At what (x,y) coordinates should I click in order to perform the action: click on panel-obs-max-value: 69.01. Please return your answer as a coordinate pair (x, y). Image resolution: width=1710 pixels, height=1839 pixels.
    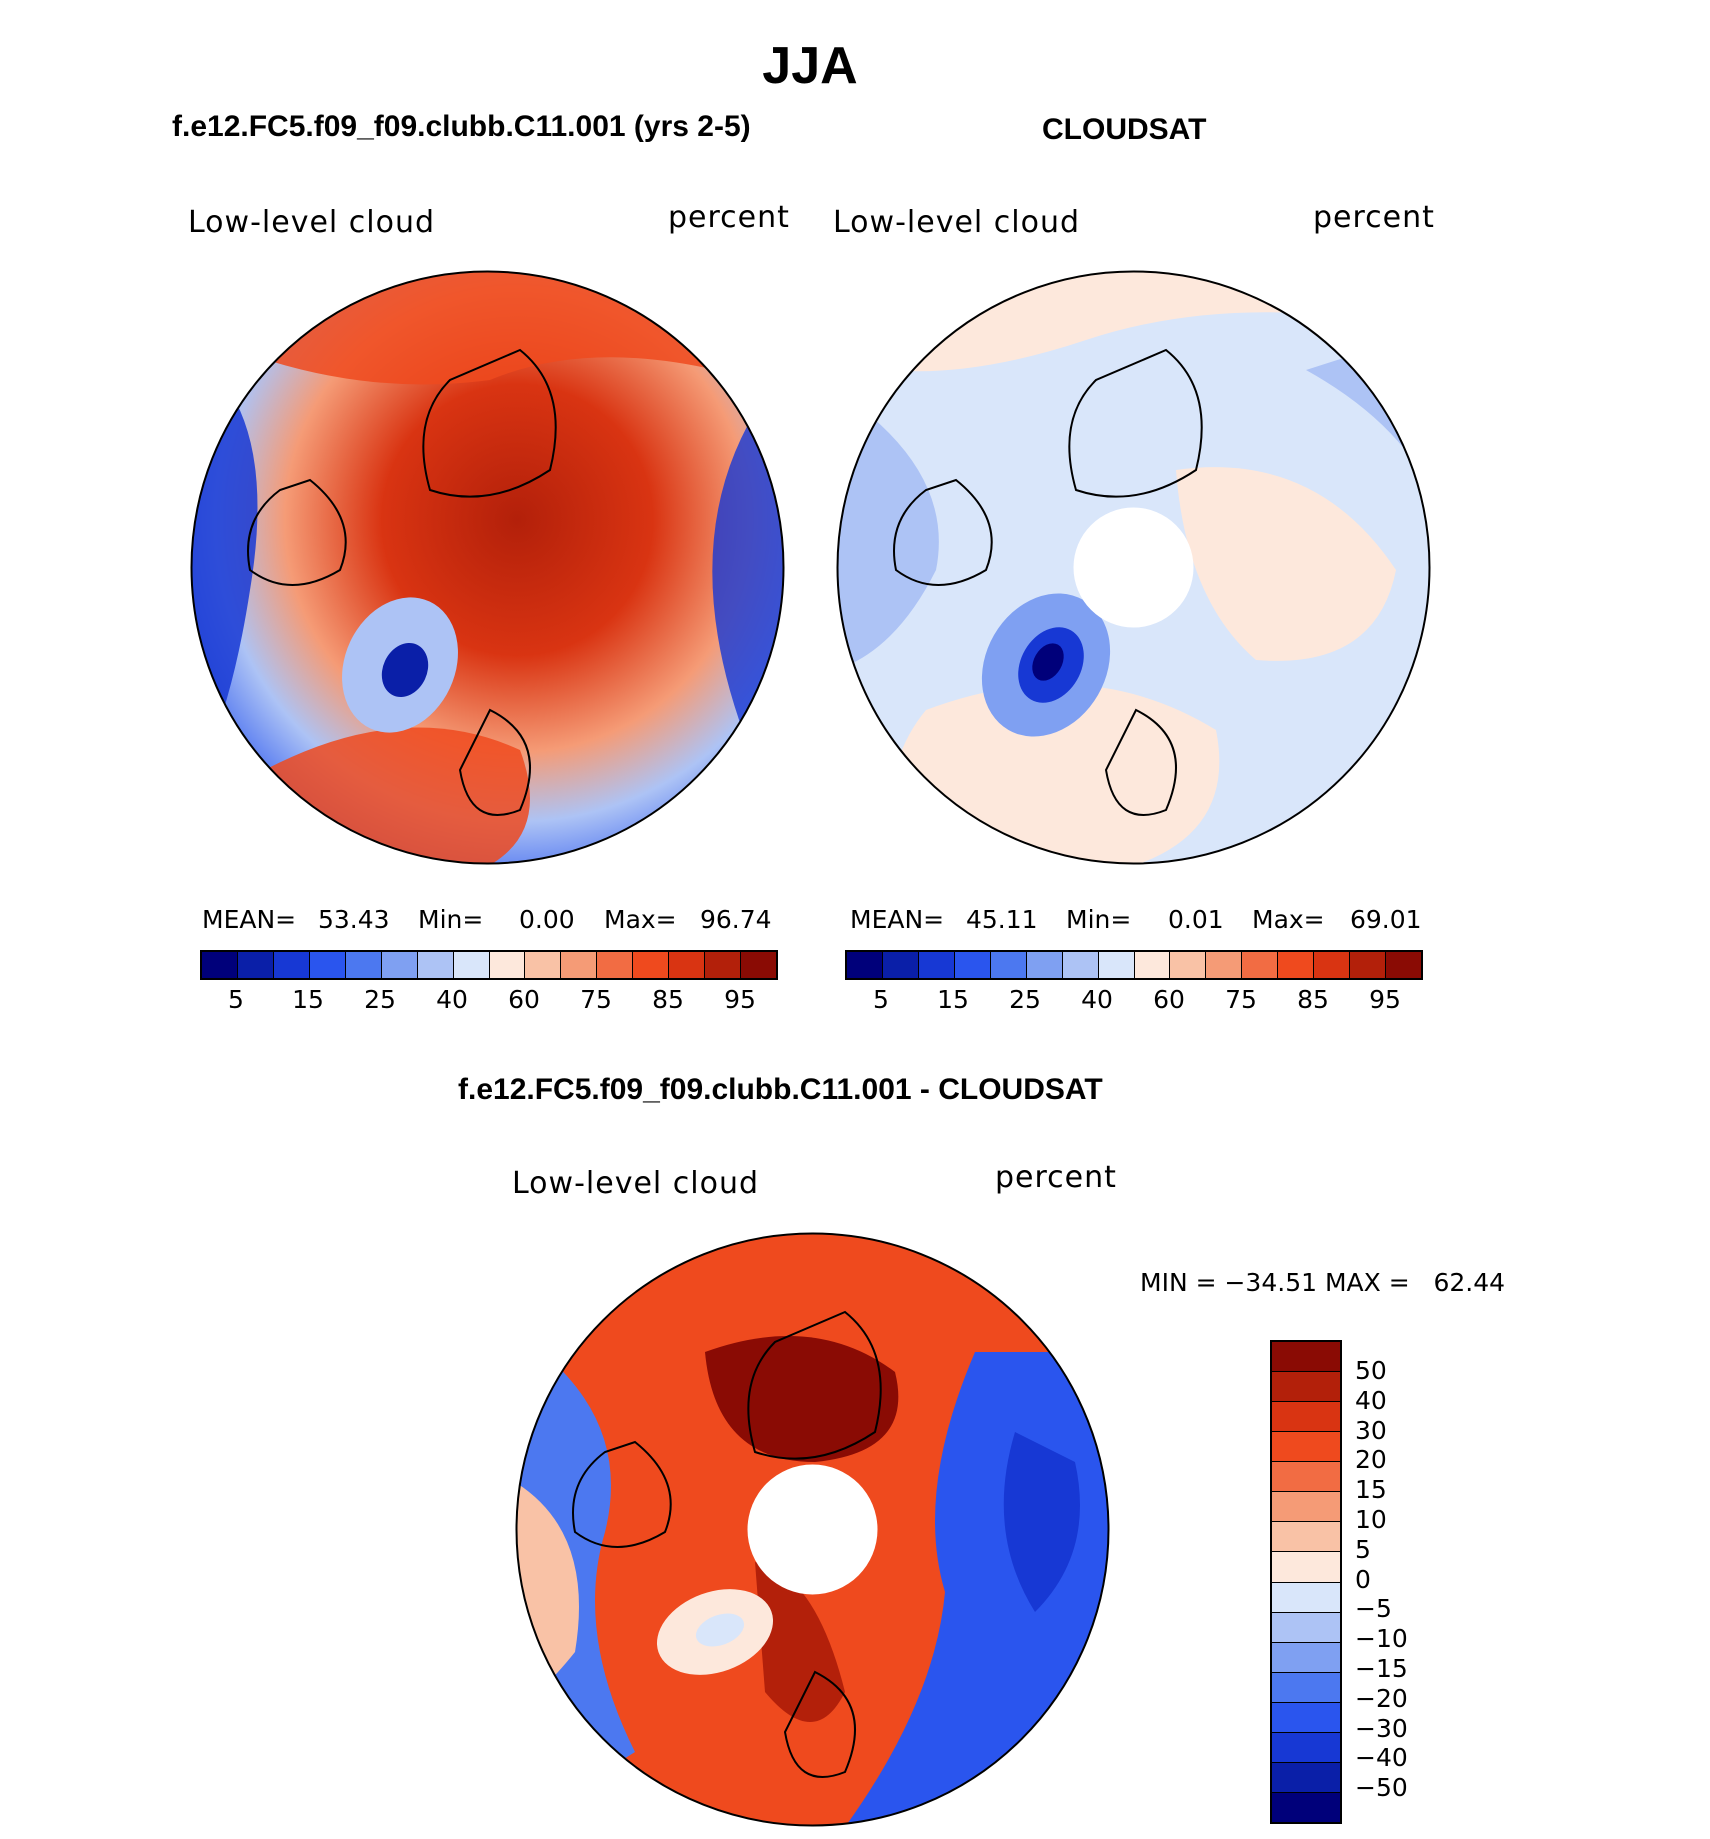
    Looking at the image, I should click on (1386, 919).